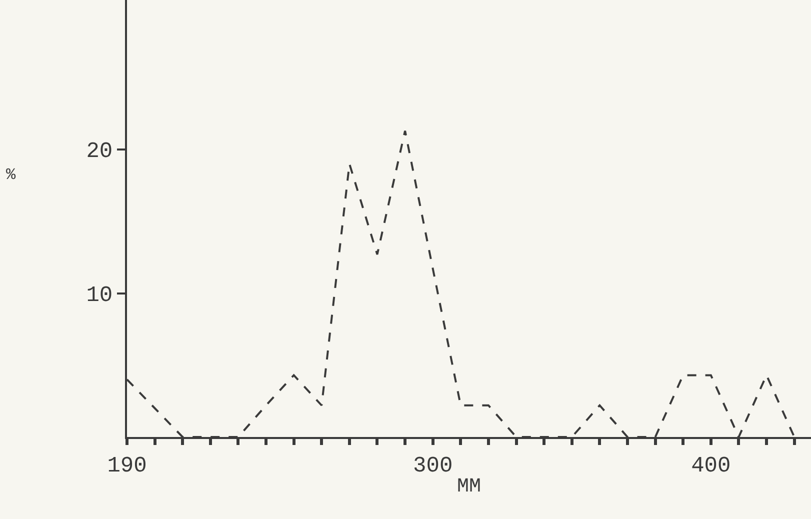 The height and width of the screenshot is (519, 811). Describe the element at coordinates (433, 465) in the screenshot. I see `x-tick-label: 300` at that location.